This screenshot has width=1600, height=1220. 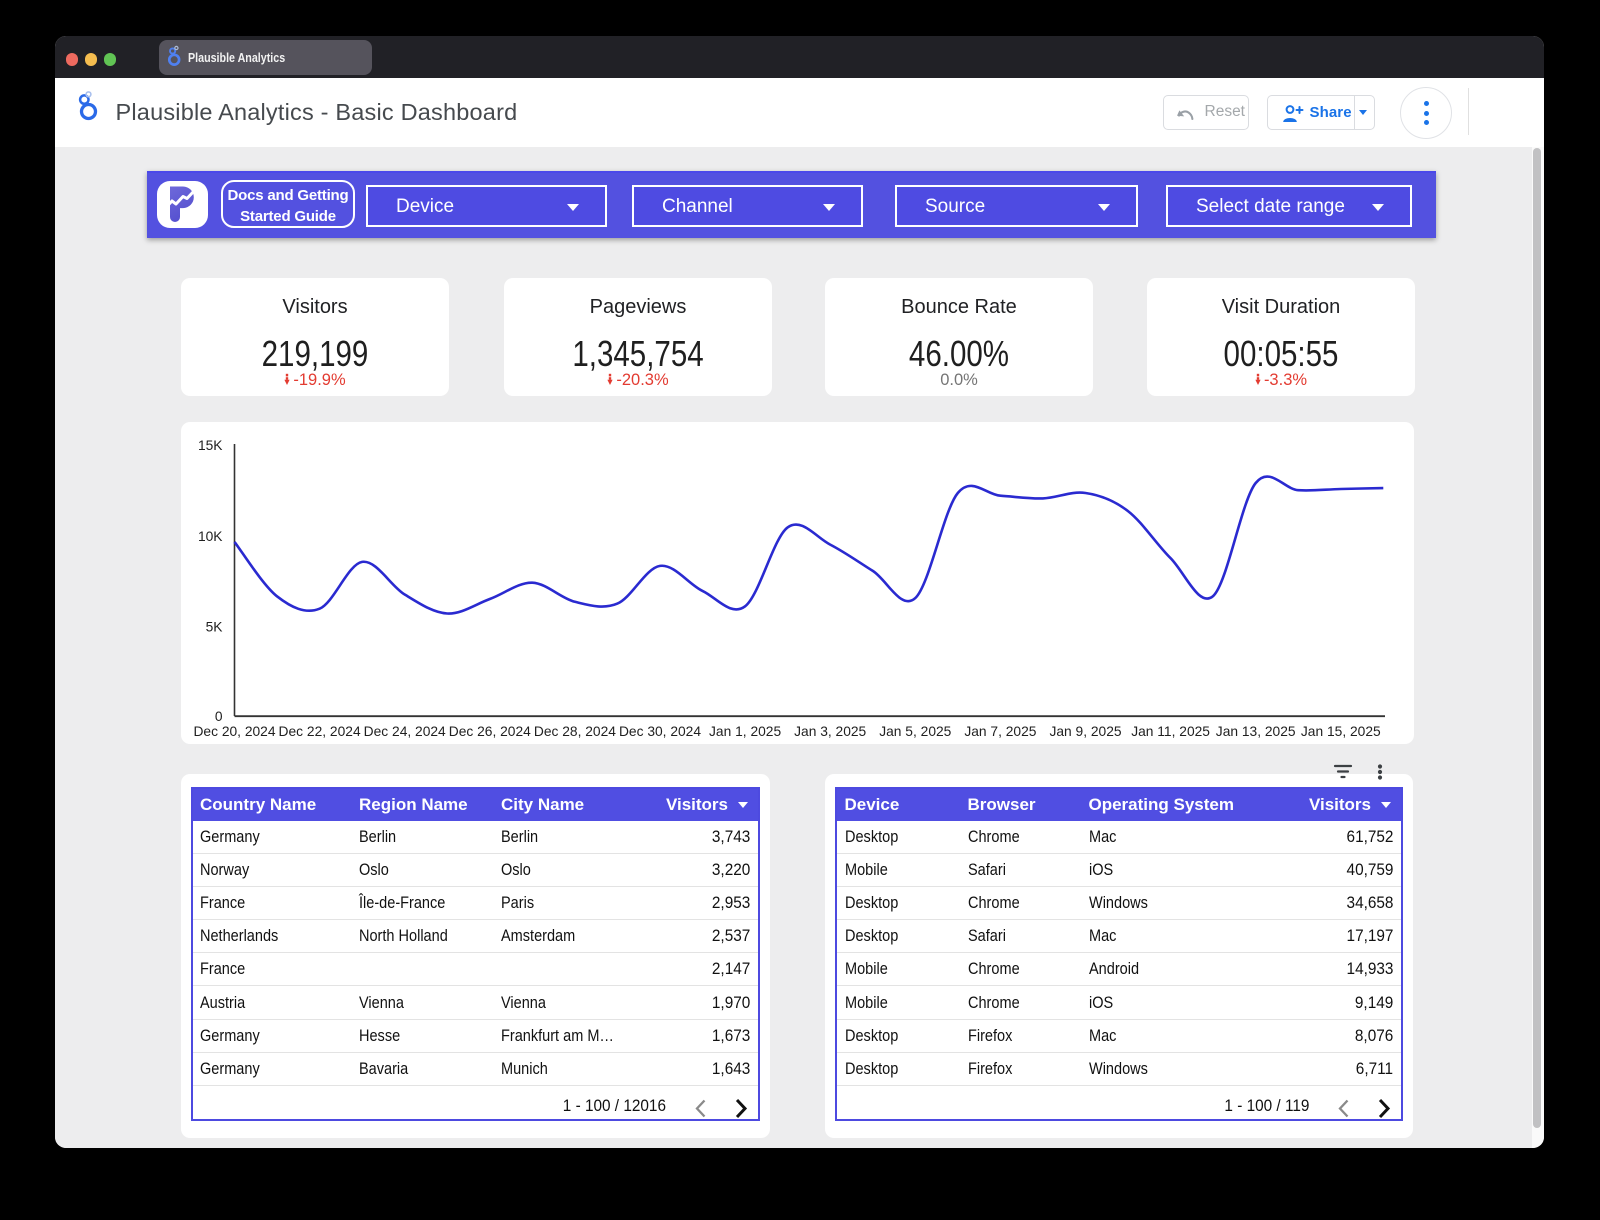 I want to click on svg-text: Dec 26, 2024, so click(x=489, y=731).